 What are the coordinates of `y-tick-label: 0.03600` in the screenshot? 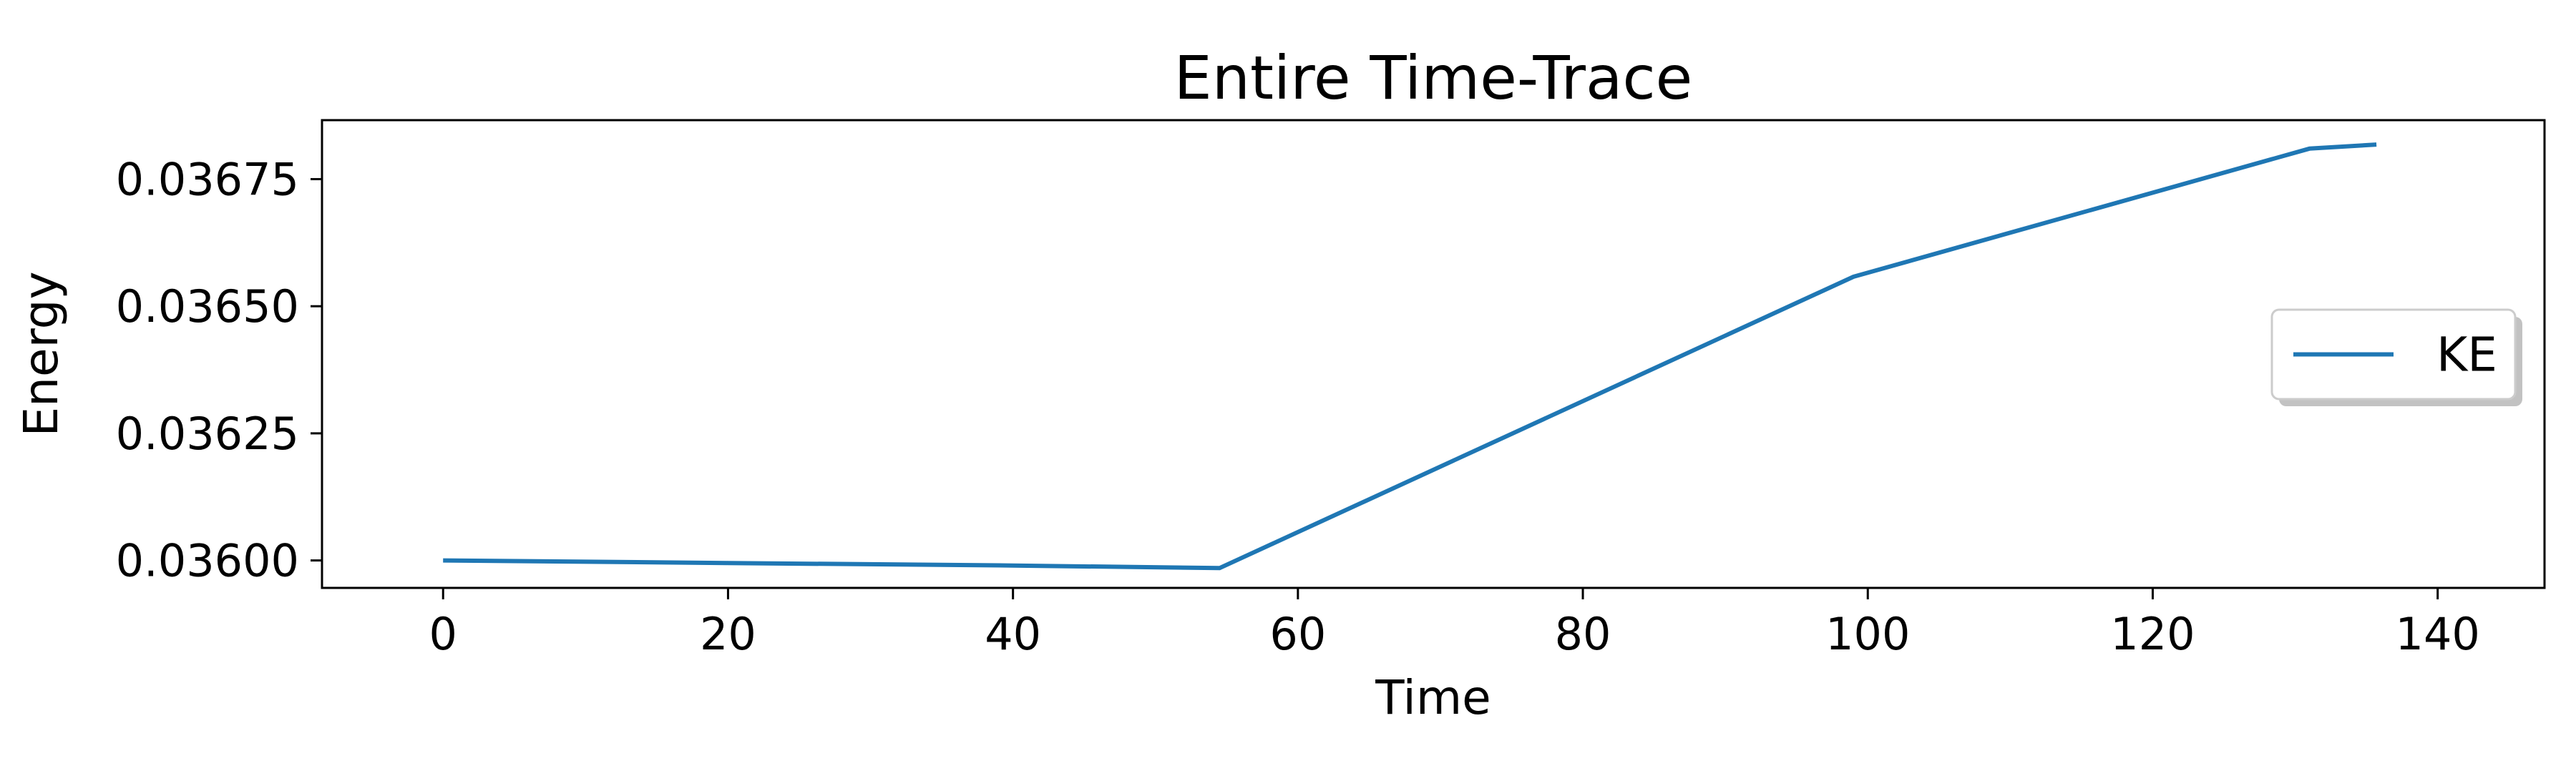 It's located at (208, 561).